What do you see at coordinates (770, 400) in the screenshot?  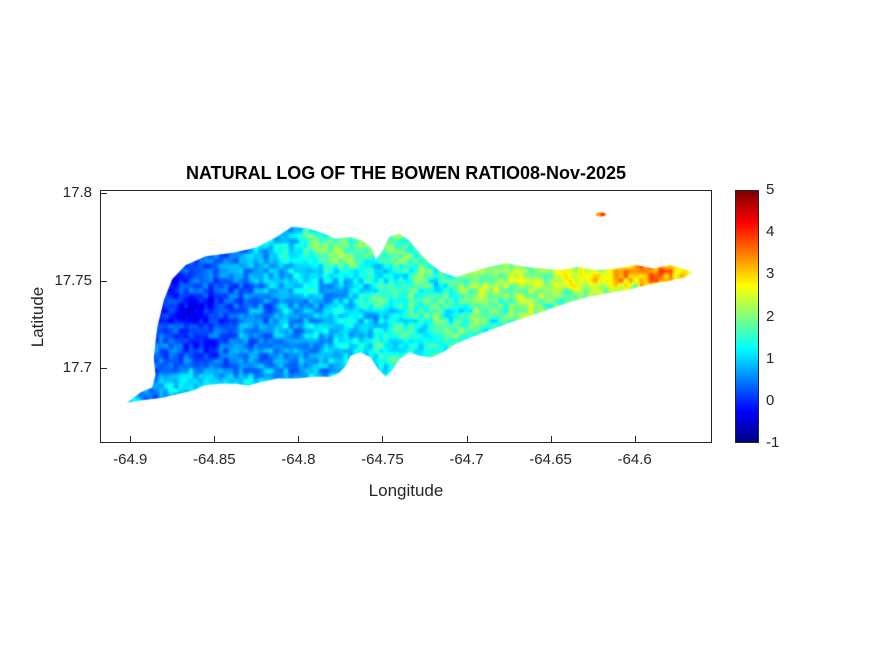 I see `colorbar-tick-label: 0` at bounding box center [770, 400].